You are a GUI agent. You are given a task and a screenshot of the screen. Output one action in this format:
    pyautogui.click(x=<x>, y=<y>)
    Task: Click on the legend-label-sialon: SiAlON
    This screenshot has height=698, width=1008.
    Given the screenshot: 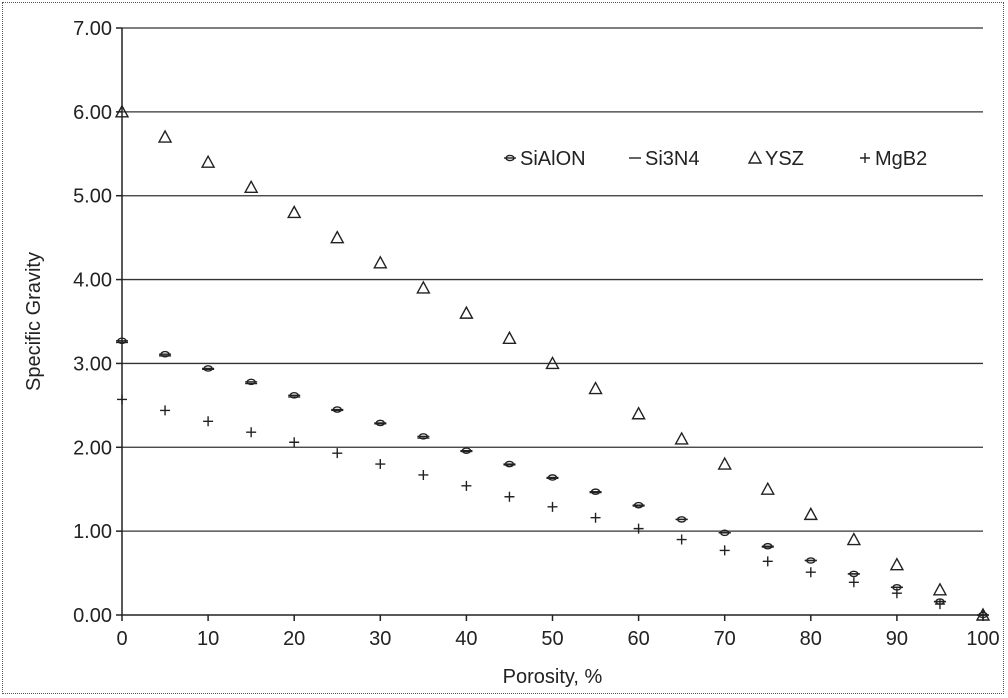 What is the action you would take?
    pyautogui.click(x=553, y=159)
    